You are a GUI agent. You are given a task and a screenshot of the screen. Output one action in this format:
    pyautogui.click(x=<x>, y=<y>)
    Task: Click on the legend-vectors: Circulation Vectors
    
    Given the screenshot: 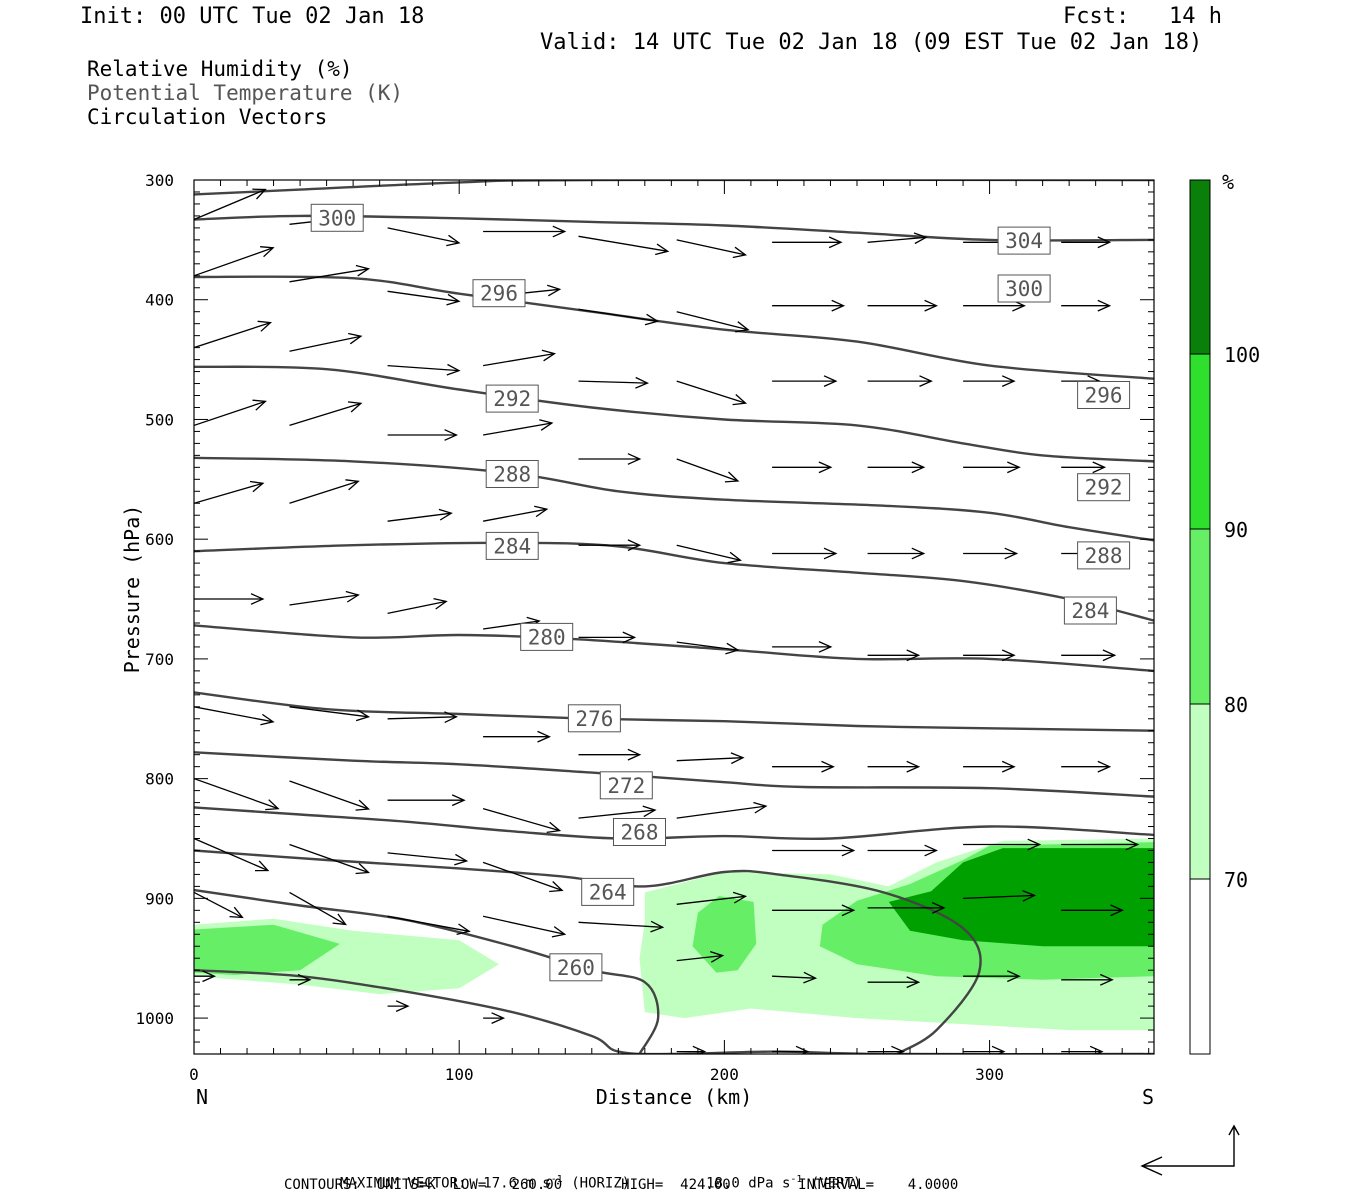 What is the action you would take?
    pyautogui.click(x=207, y=117)
    